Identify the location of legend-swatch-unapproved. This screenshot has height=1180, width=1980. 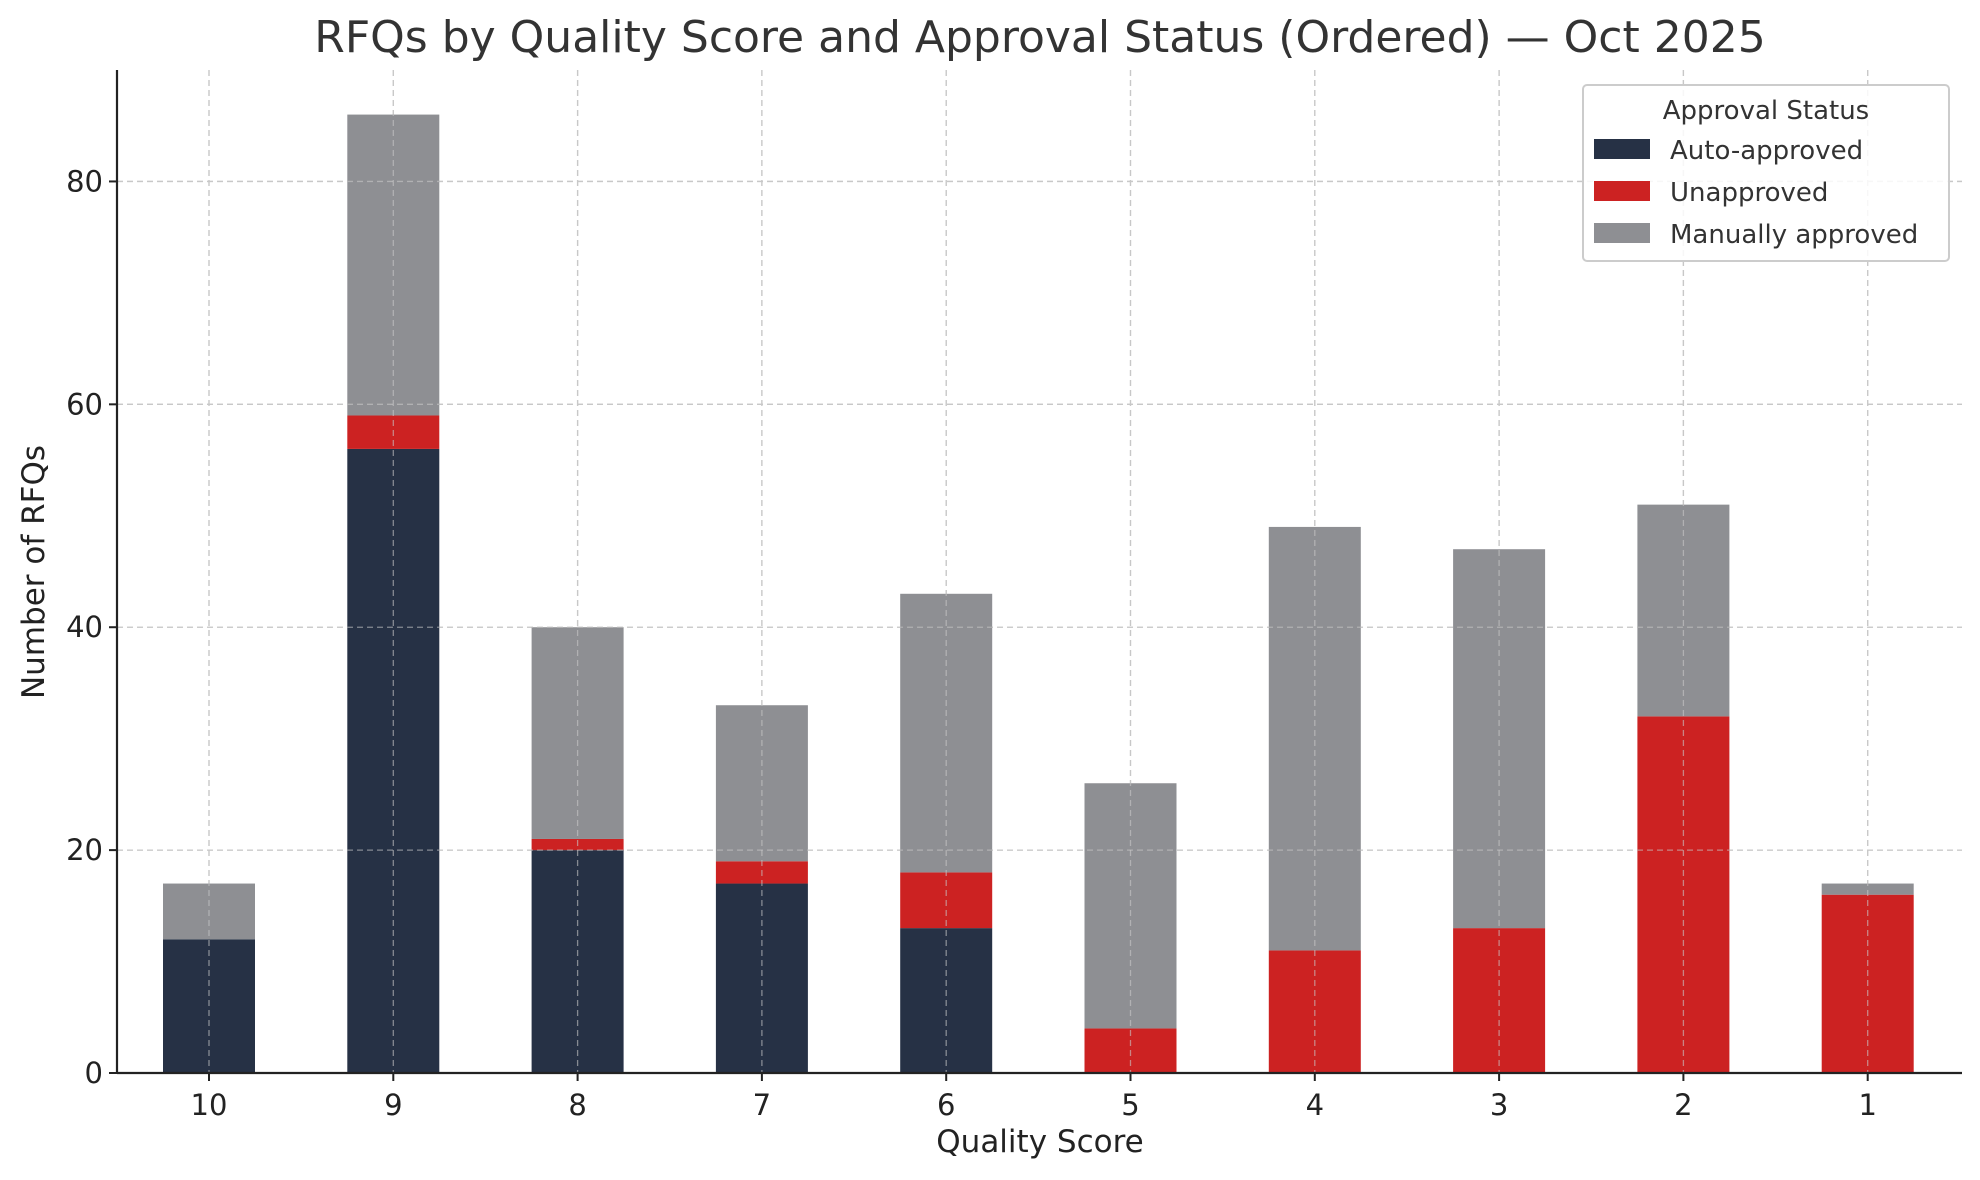
(1622, 191).